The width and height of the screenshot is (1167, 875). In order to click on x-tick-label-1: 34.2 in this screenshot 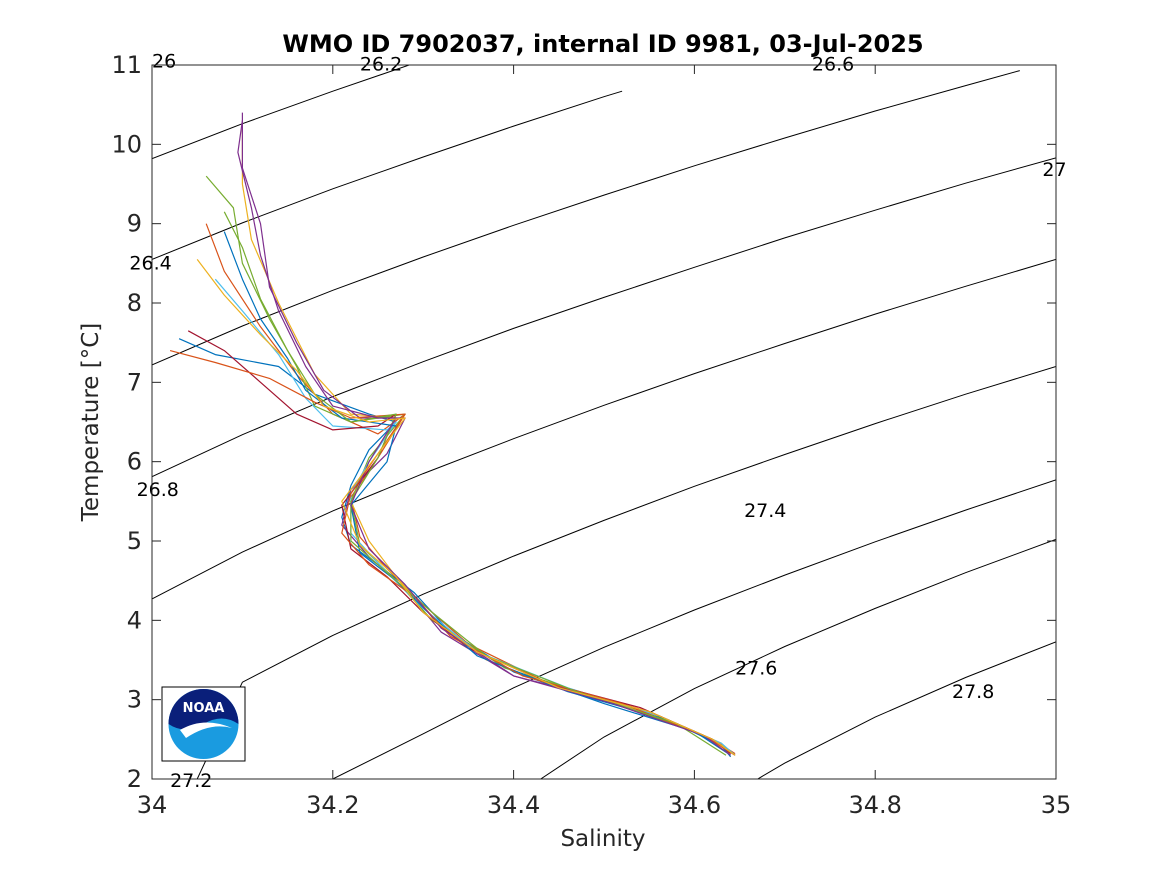, I will do `click(332, 805)`.